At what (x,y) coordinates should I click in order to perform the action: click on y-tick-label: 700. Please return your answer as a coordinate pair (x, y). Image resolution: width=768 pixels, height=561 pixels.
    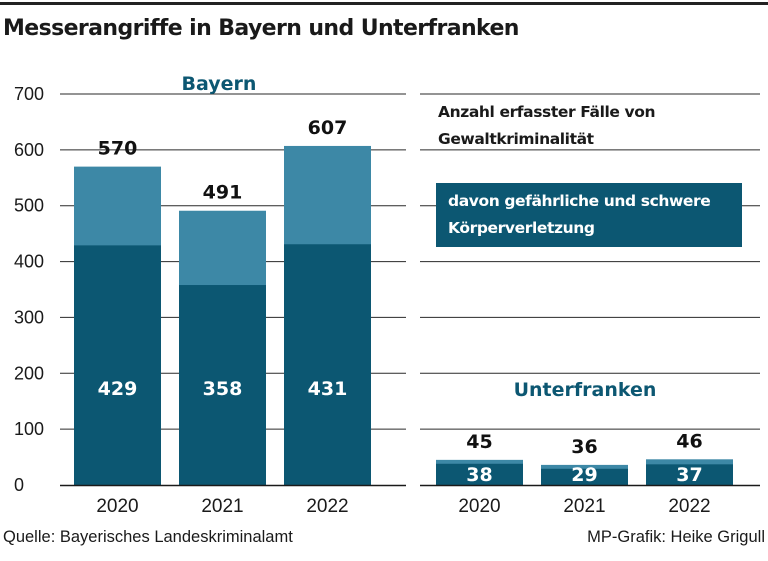
    Looking at the image, I should click on (29, 94).